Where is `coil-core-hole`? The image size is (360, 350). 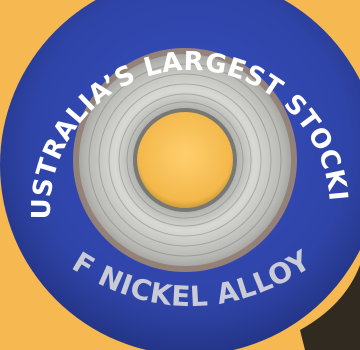 coil-core-hole is located at coordinates (185, 160).